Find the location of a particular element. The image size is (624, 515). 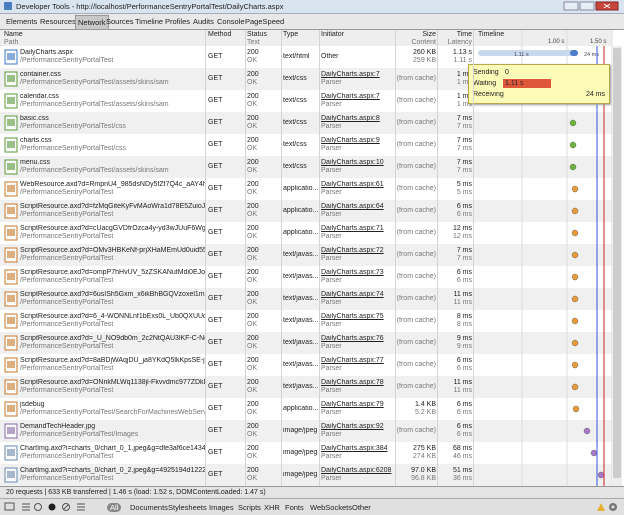

filter-button: Stylesheets is located at coordinates (187, 507).